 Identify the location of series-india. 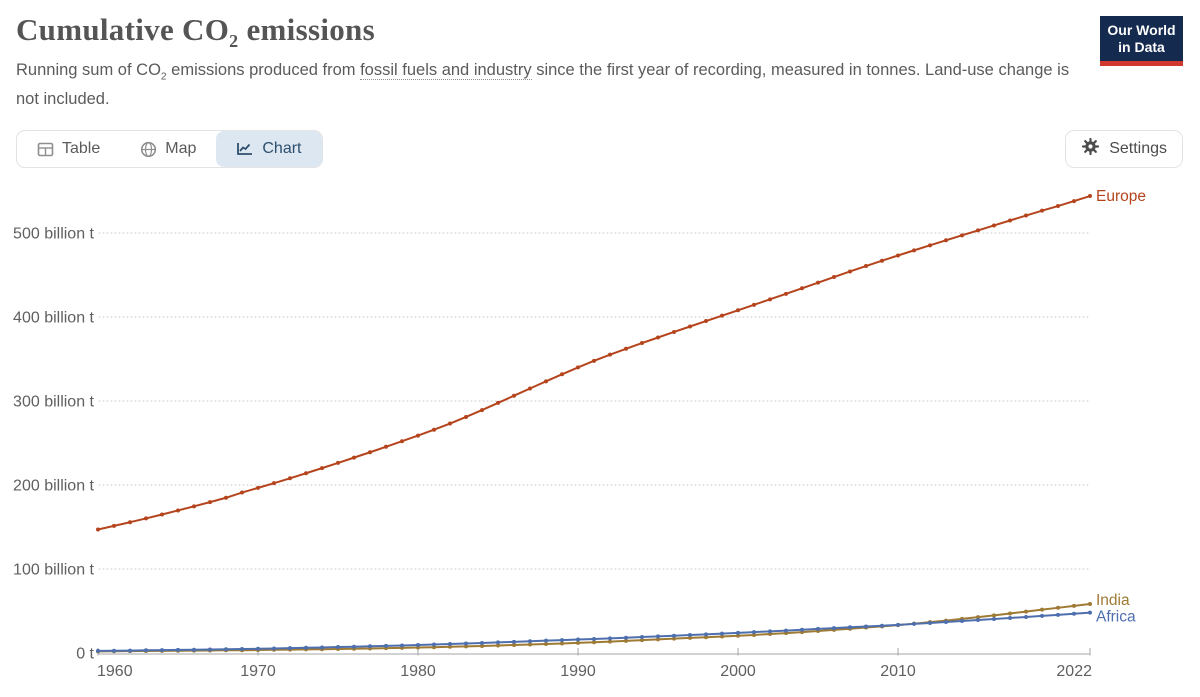
(594, 628).